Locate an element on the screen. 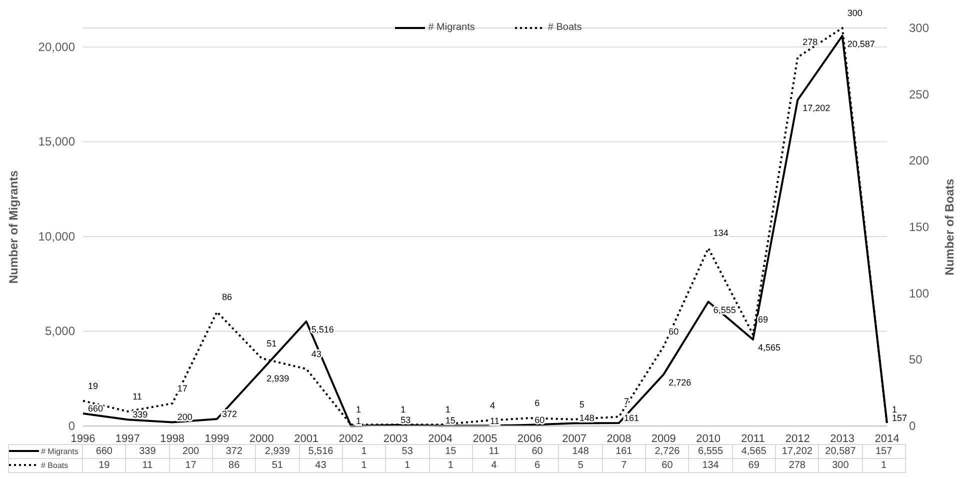 The height and width of the screenshot is (479, 961). text: 15 is located at coordinates (450, 421).